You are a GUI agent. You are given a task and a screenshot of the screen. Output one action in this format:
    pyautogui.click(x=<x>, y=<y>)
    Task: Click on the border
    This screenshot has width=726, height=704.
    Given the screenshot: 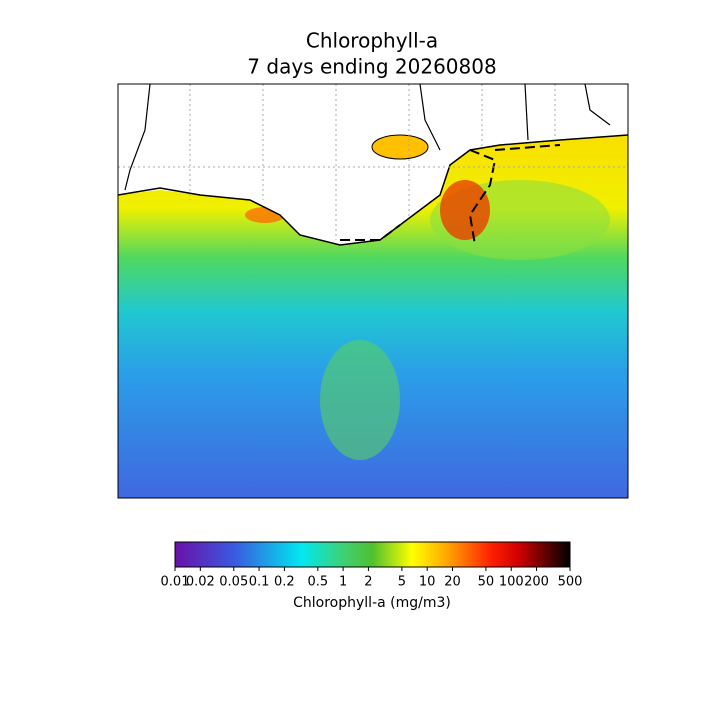 What is the action you would take?
    pyautogui.click(x=367, y=137)
    